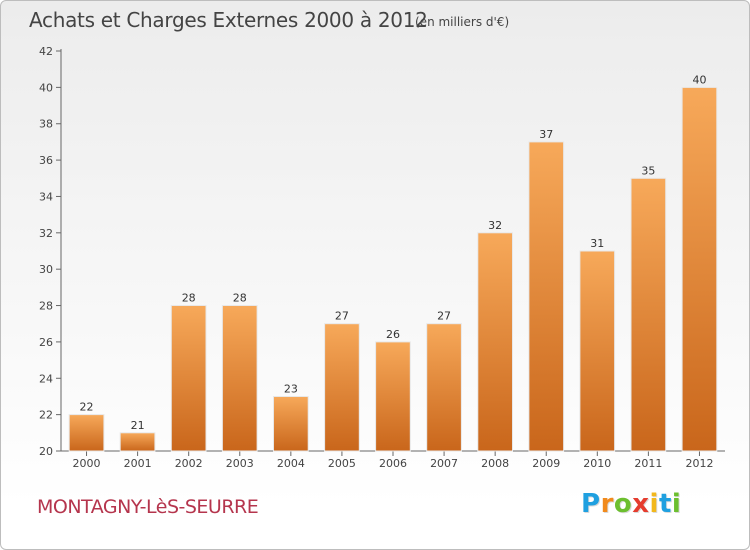  I want to click on value-label-2007: 27, so click(444, 316).